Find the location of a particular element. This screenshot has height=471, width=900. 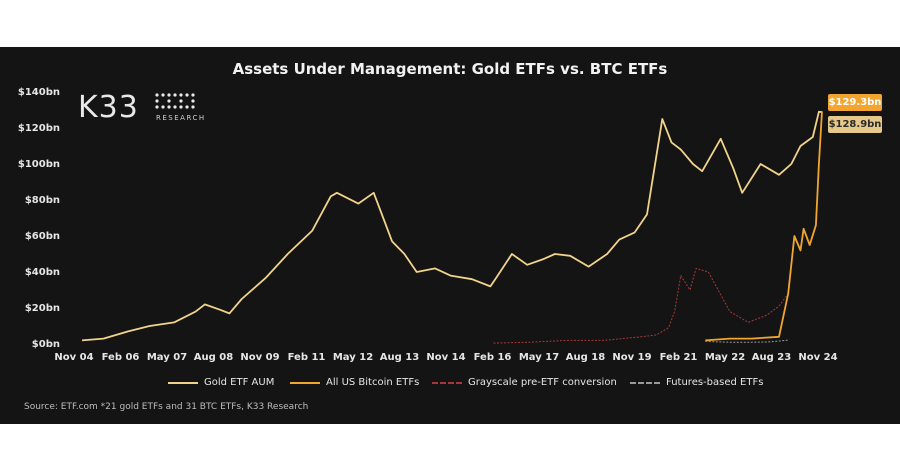

y-tick-label: $40bn is located at coordinates (42, 272).